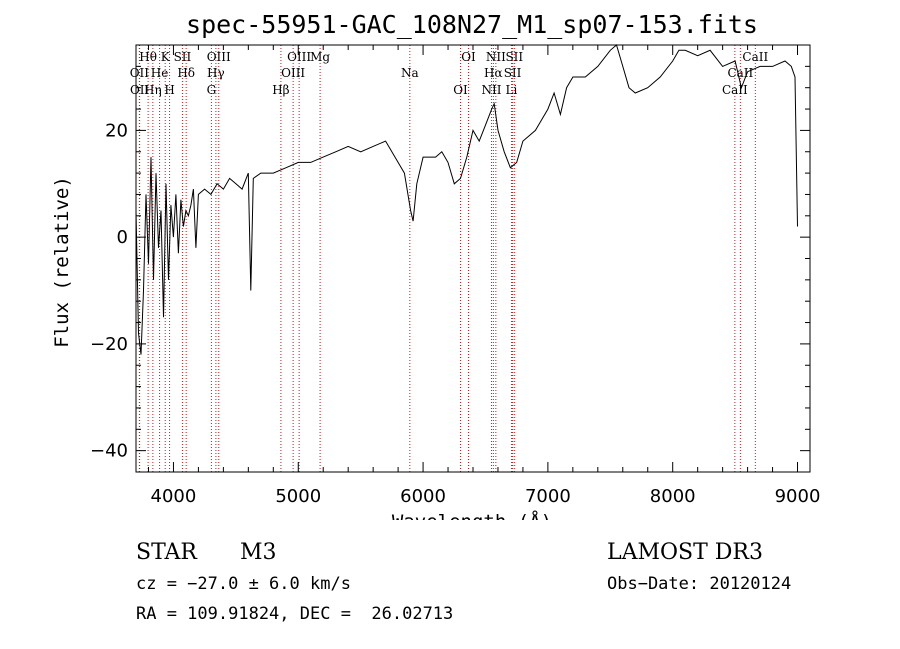  Describe the element at coordinates (472, 24) in the screenshot. I see `chart-title: spec-55951-GAC_108N27_M1_sp07-153.fits` at that location.